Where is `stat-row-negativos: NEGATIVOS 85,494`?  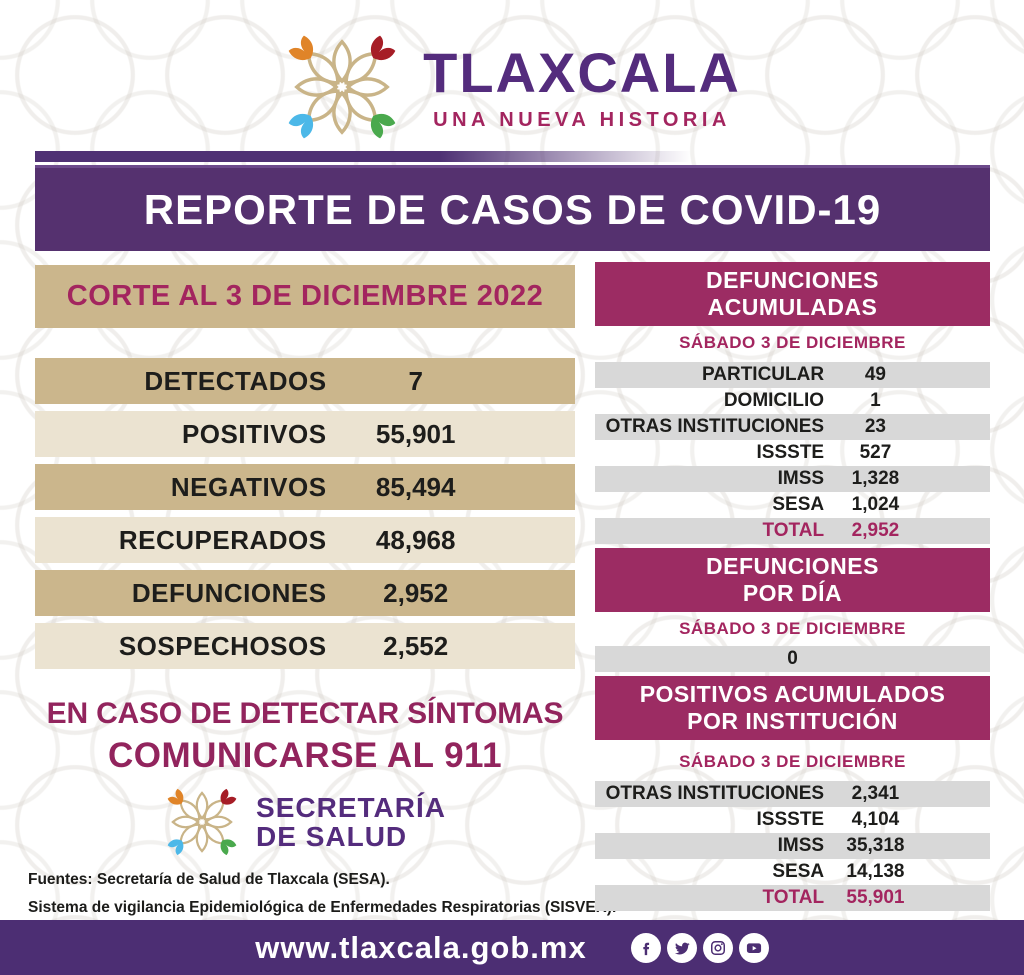
stat-row-negativos: NEGATIVOS 85,494 is located at coordinates (305, 487).